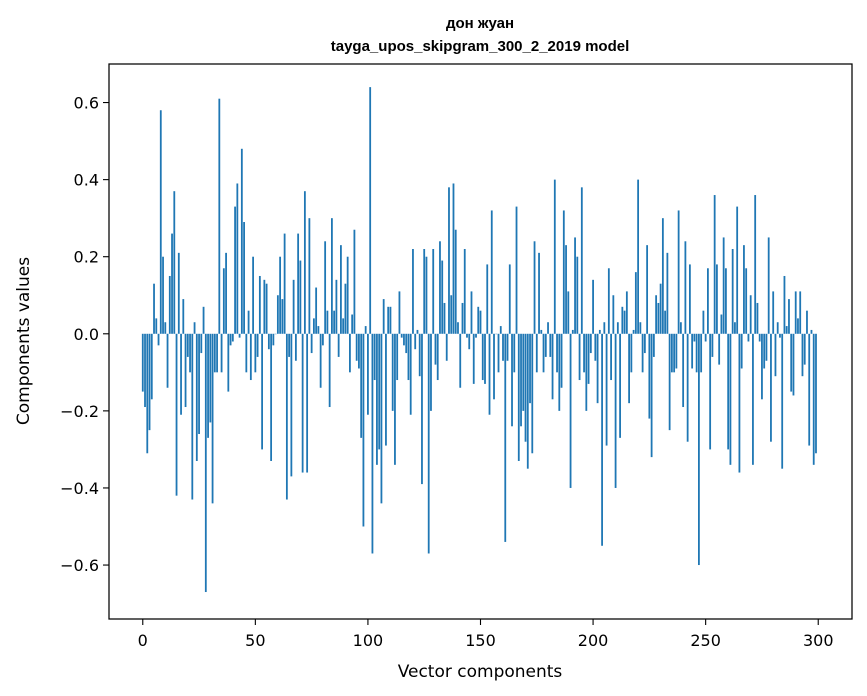  What do you see at coordinates (480, 640) in the screenshot?
I see `x-tick-label: 150` at bounding box center [480, 640].